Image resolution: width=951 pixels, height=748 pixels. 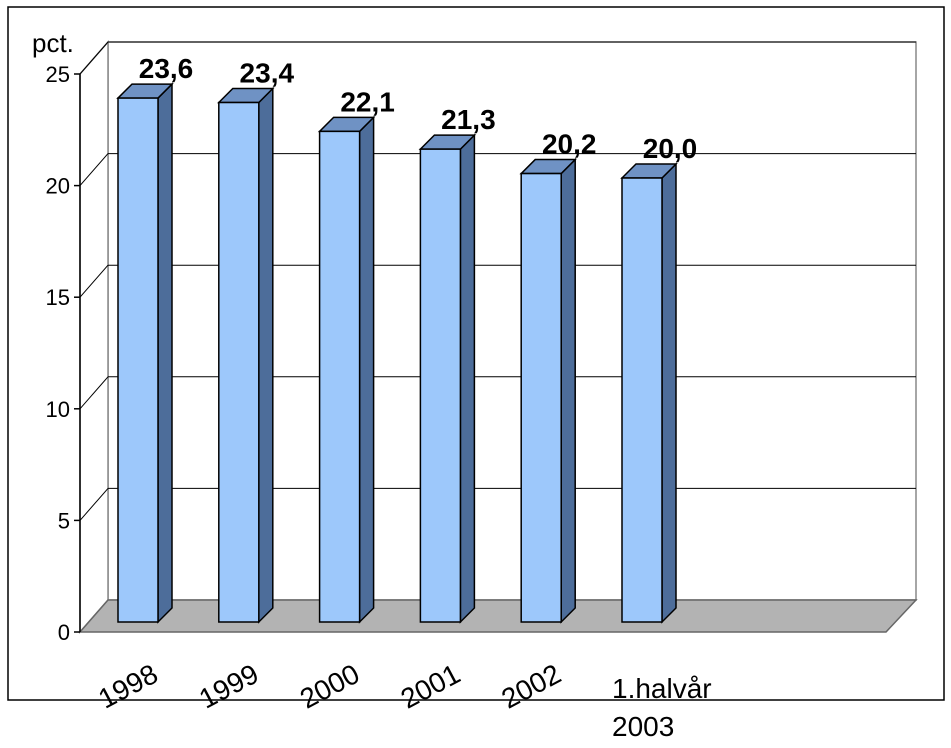 I want to click on x-tick-label: 1999, so click(x=229, y=686).